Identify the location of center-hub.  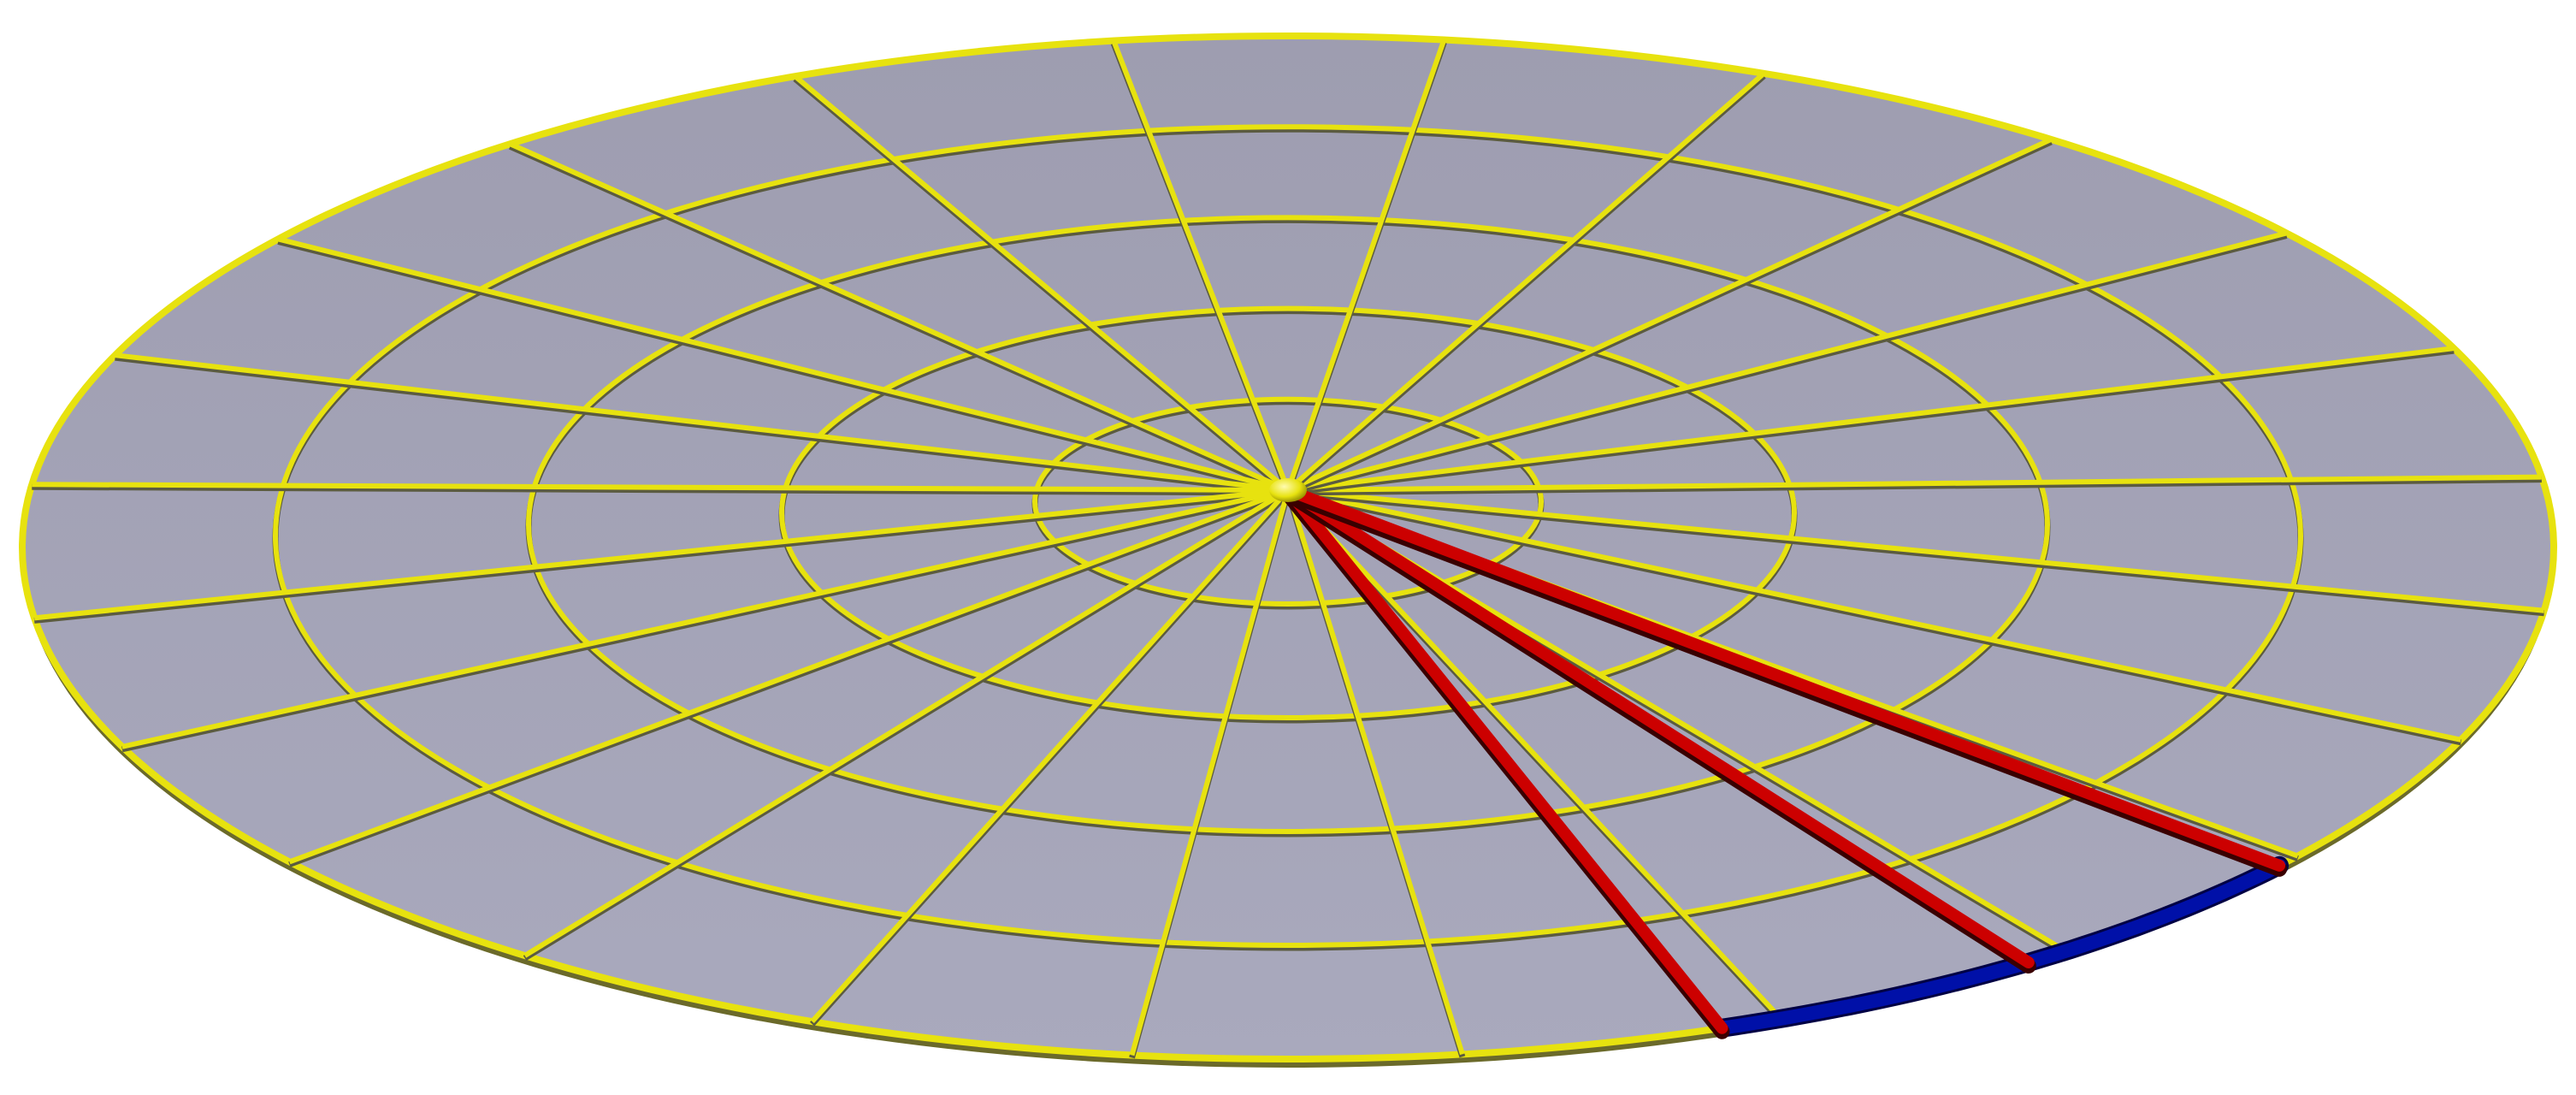
(1288, 490).